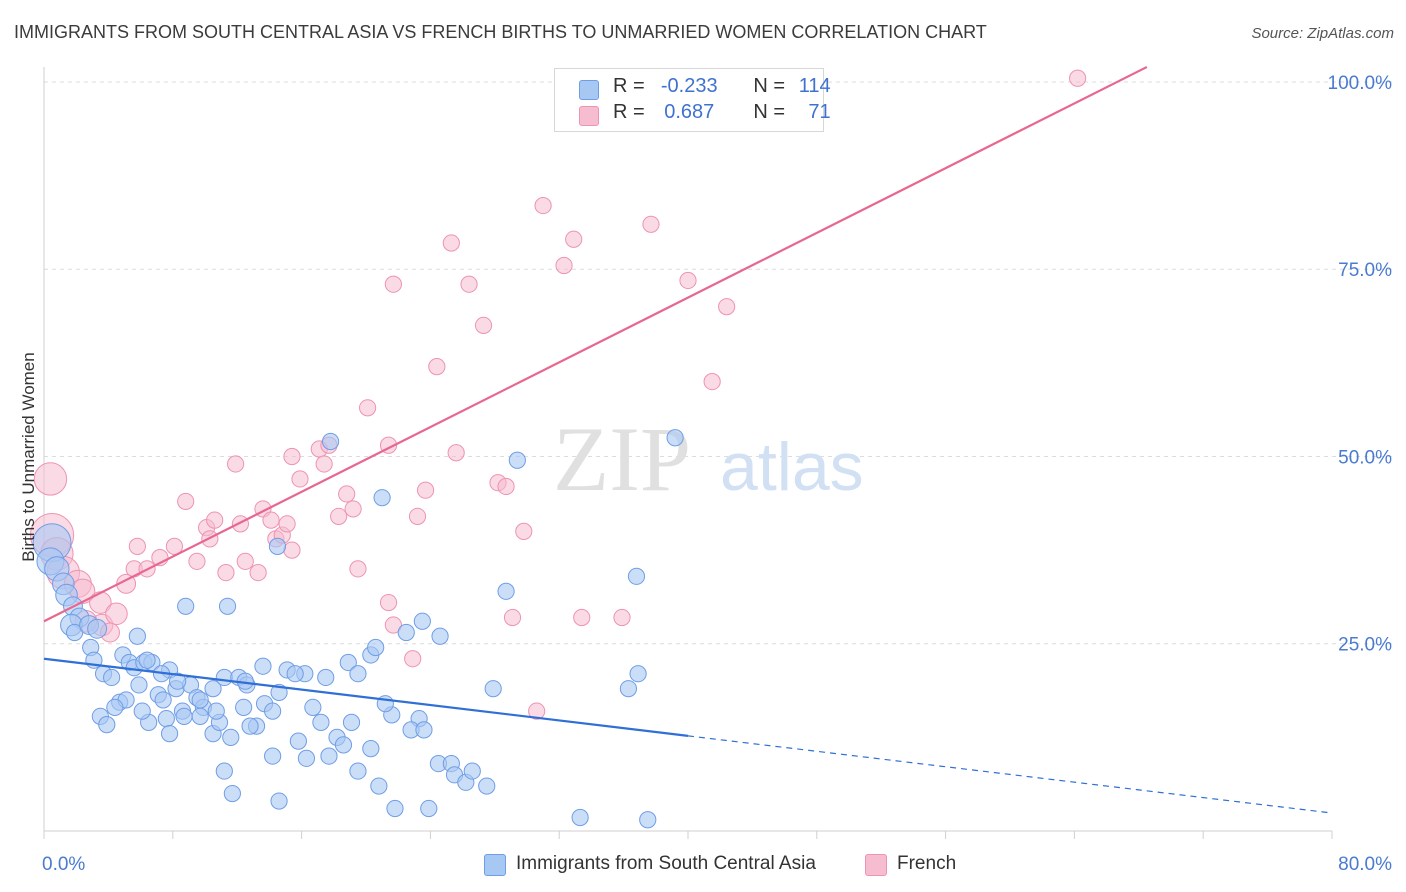 The height and width of the screenshot is (892, 1406). I want to click on x-tick-label: 80.0%, so click(1365, 864).